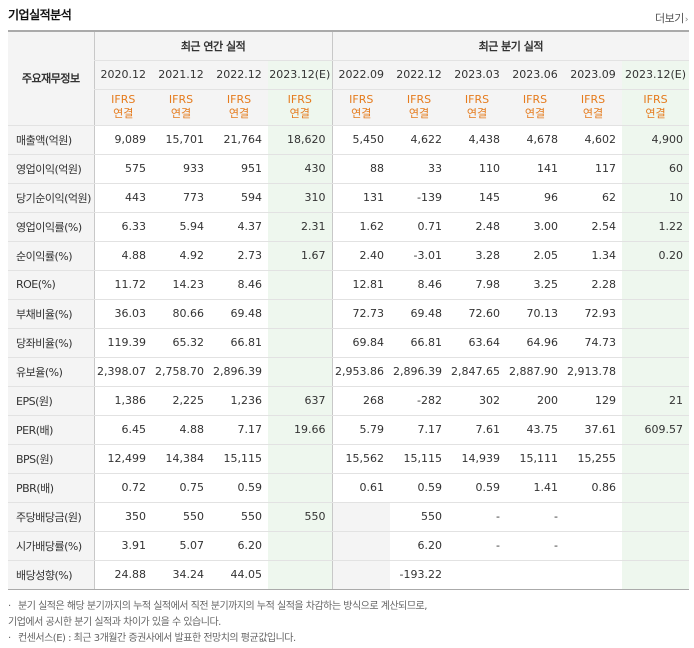 This screenshot has width=694, height=648. What do you see at coordinates (181, 430) in the screenshot?
I see `table-cell: 4.88` at bounding box center [181, 430].